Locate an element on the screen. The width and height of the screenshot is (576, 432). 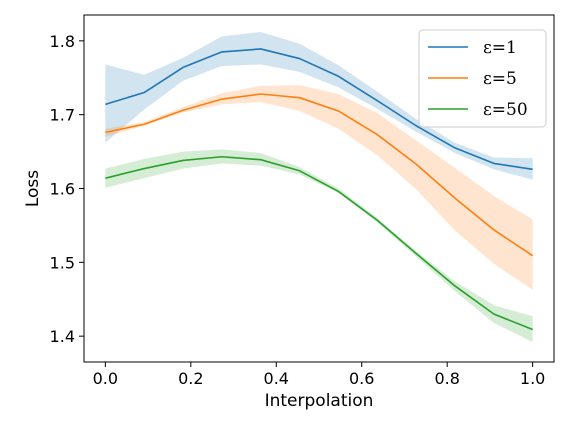
y-axis-ticks: 1.4 1.5 1.6 1.7 1.8 is located at coordinates (67, 189).